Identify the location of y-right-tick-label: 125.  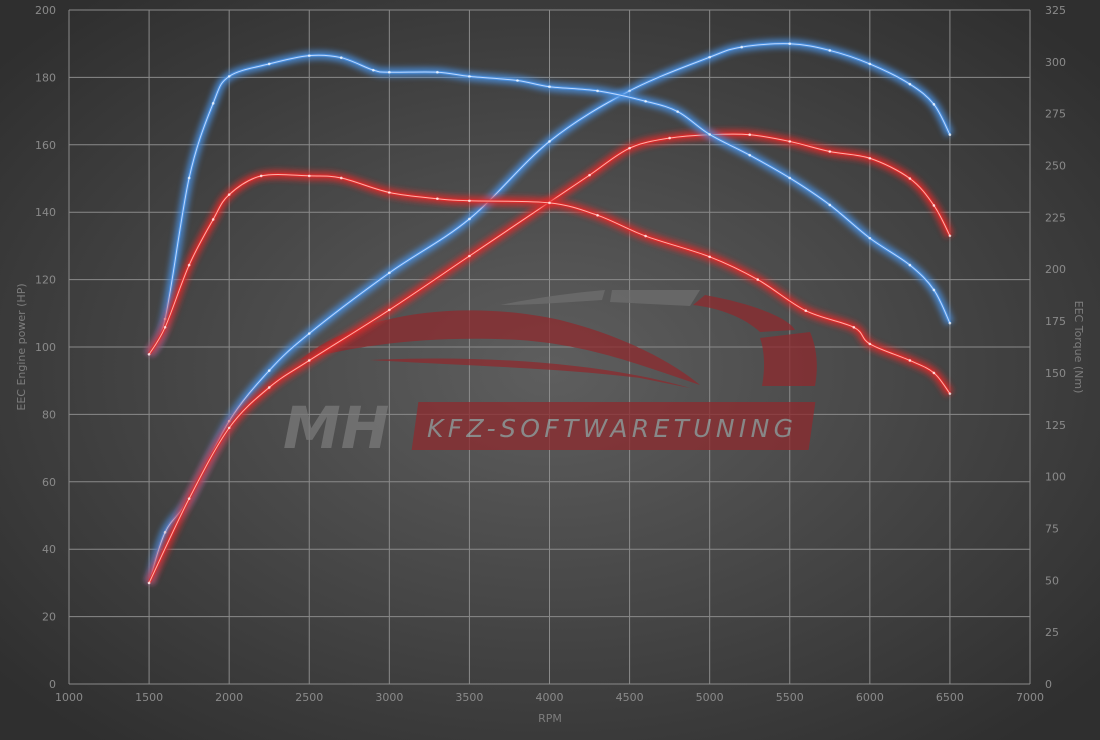
(1055, 425).